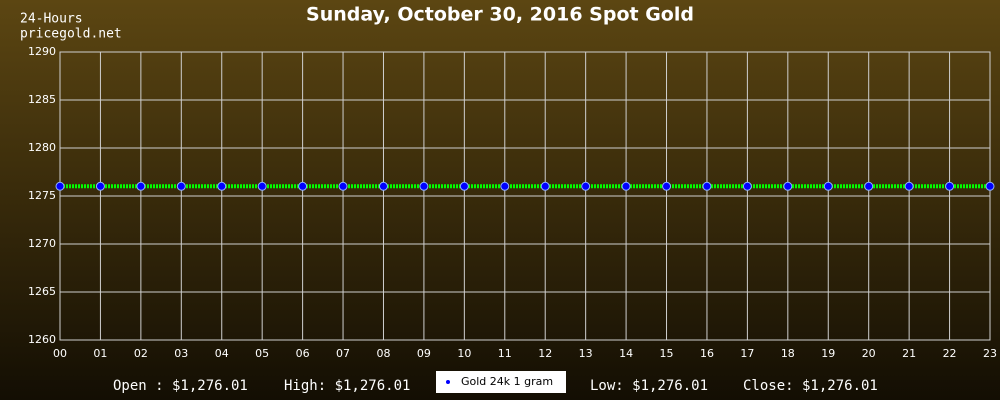 The image size is (1000, 400). I want to click on x-tick-label: 18, so click(788, 353).